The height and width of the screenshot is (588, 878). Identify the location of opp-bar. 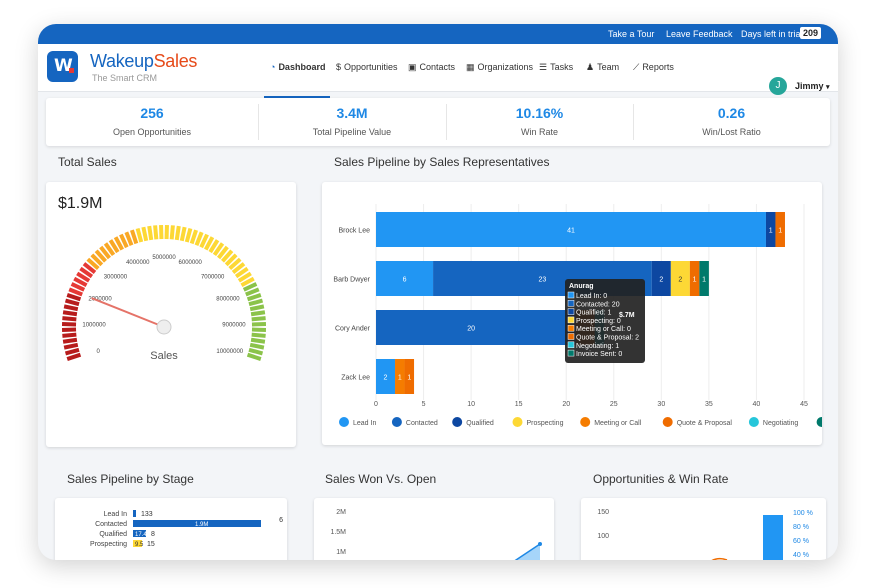
(773, 537).